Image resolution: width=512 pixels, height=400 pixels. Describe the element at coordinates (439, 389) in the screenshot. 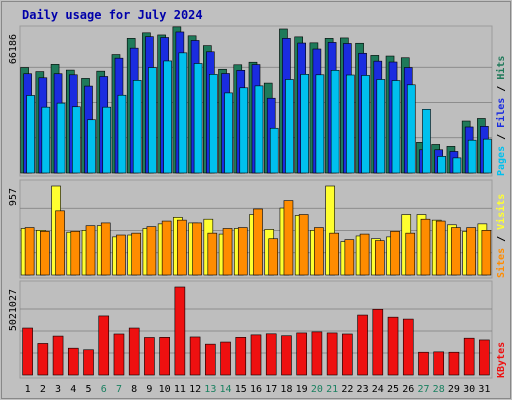

I see `x-tick-label-day-28: 28` at that location.